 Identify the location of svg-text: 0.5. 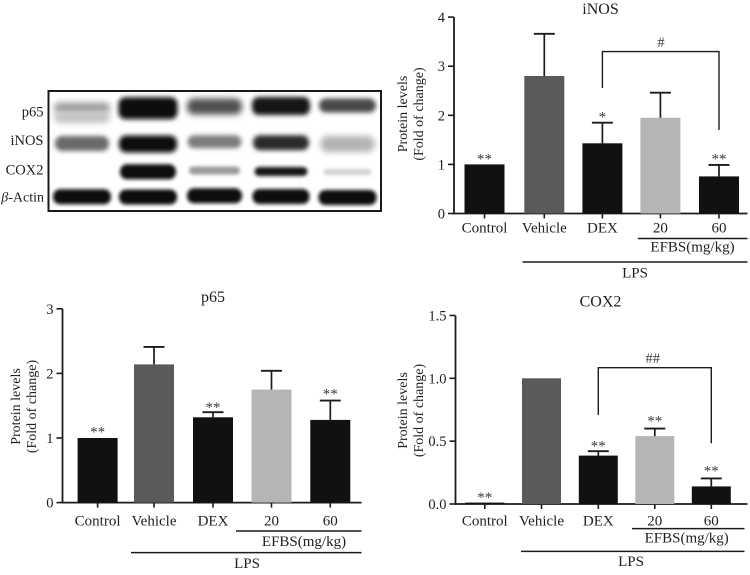
(437, 442).